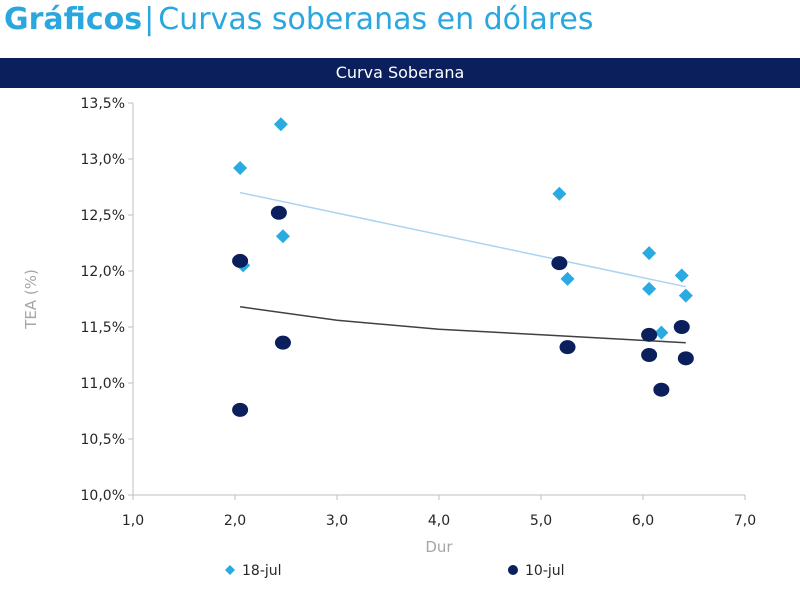 This screenshot has width=800, height=590. Describe the element at coordinates (103, 160) in the screenshot. I see `y-tick-label: 13,0%` at that location.